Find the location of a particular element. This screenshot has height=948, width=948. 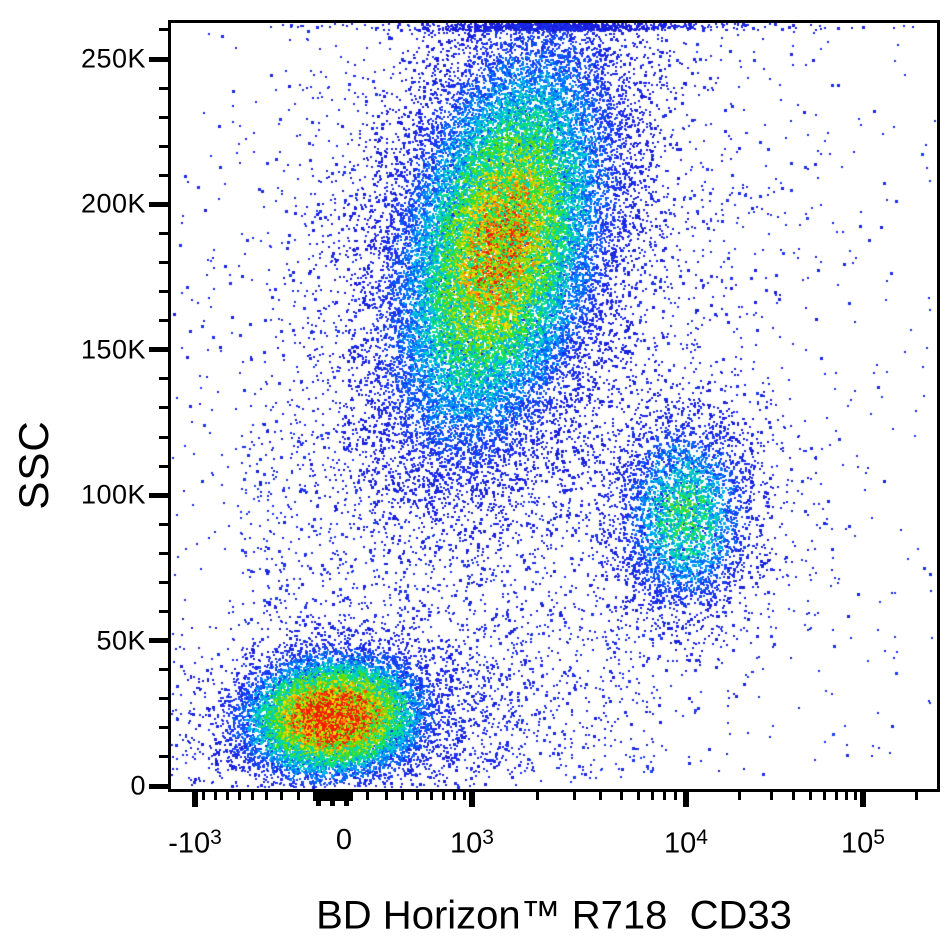

x-tick-label: 10⁴ is located at coordinates (686, 842).